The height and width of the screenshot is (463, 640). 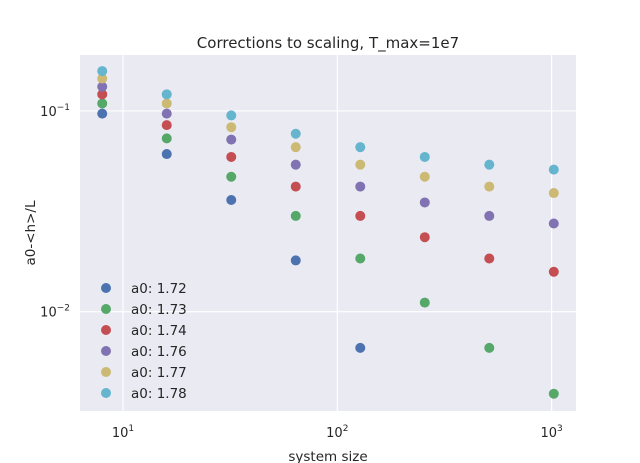 I want to click on legend-item: a0: 1.78, so click(x=144, y=394).